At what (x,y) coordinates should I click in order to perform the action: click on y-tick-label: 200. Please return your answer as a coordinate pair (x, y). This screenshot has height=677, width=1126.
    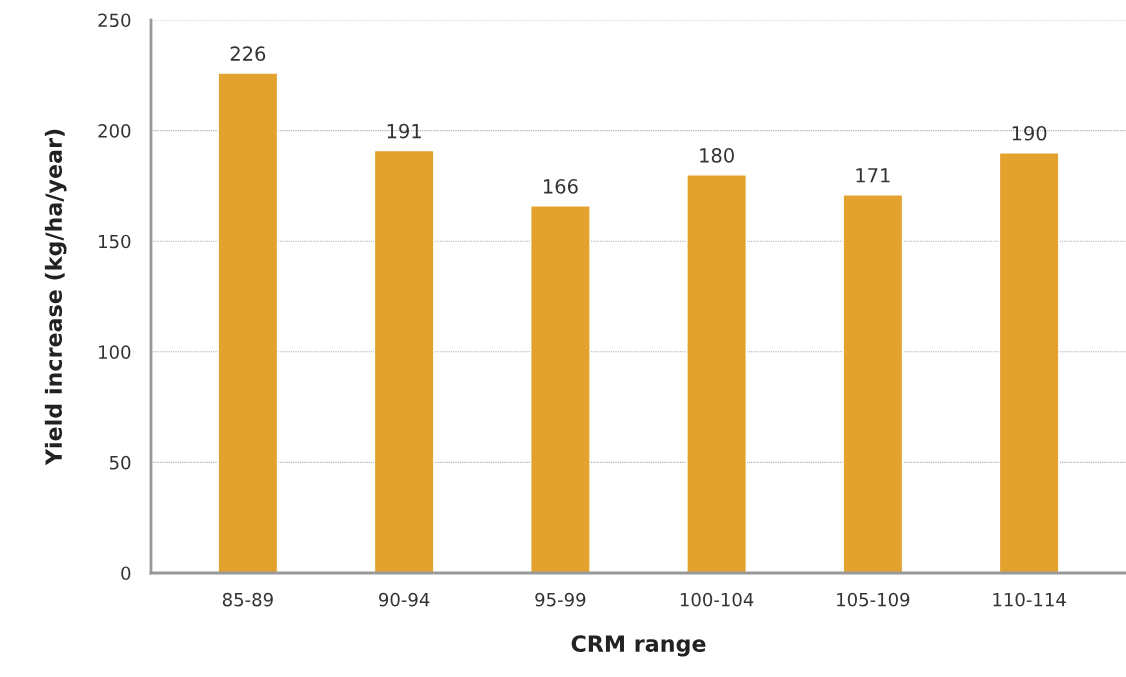
    Looking at the image, I should click on (114, 131).